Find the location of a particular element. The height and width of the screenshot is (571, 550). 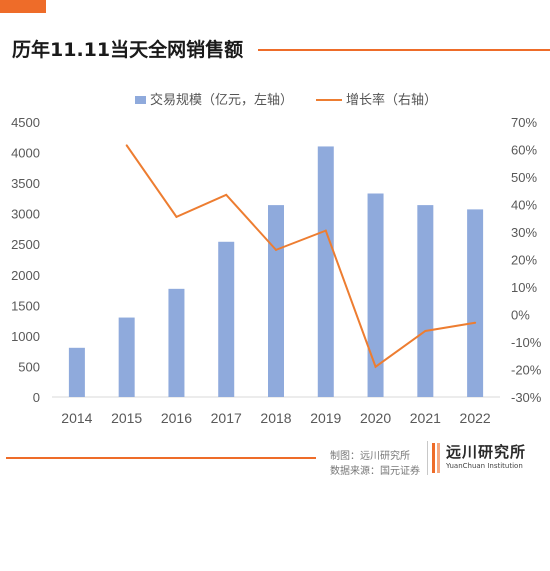

growth-point-2021 is located at coordinates (425, 331).